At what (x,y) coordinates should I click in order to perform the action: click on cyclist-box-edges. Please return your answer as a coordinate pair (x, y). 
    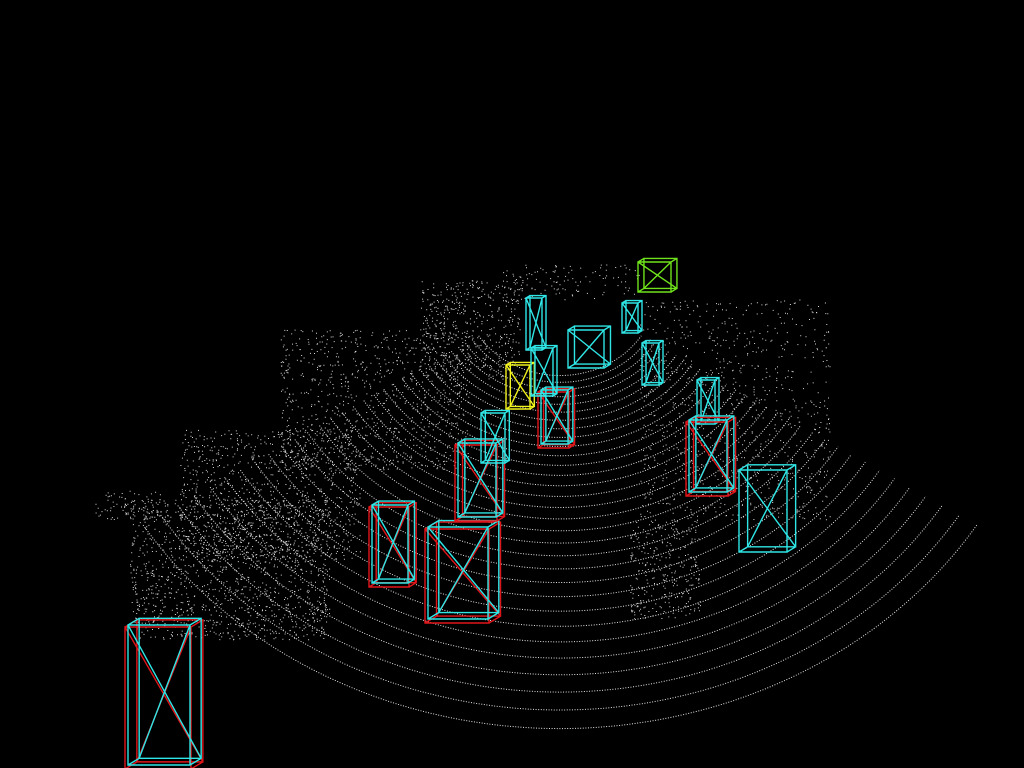
    Looking at the image, I should click on (520, 385).